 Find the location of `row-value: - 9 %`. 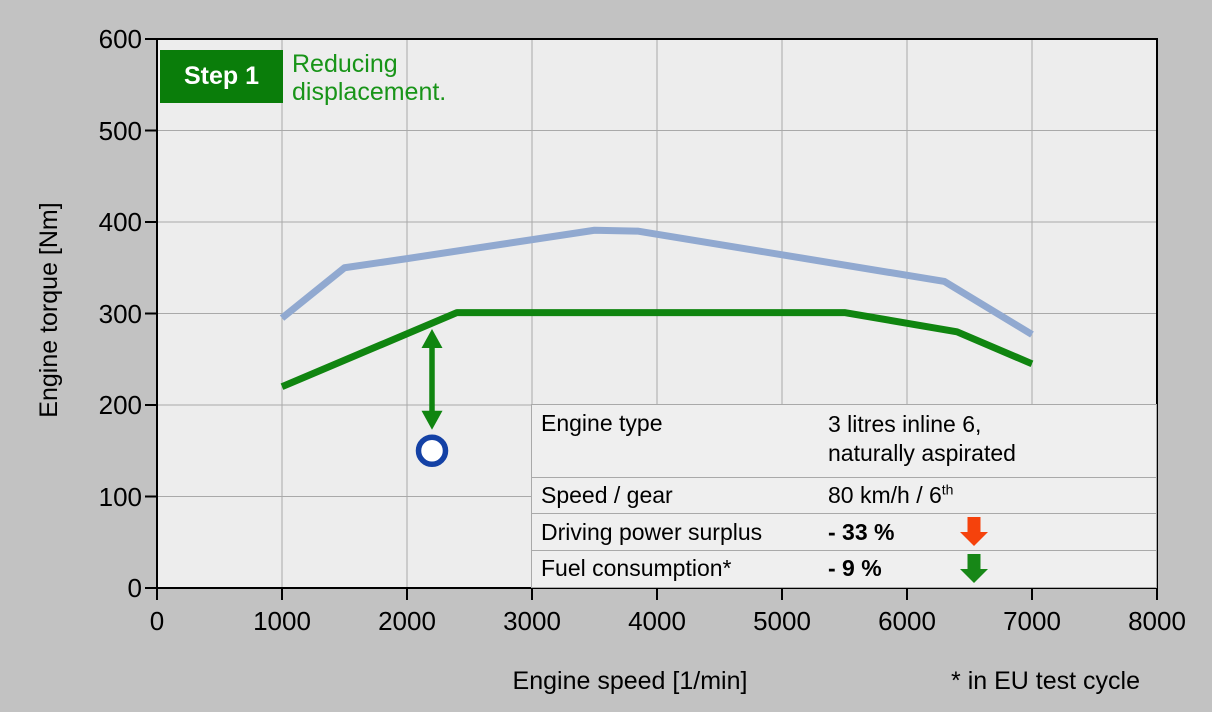

row-value: - 9 % is located at coordinates (855, 568).